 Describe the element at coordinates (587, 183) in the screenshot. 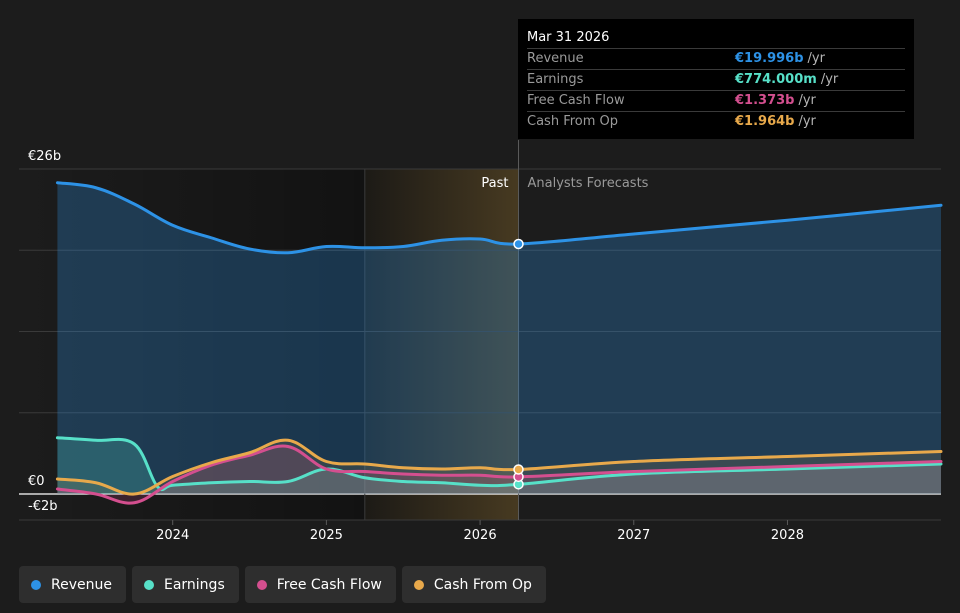

I see `forecast-label: Analysts Forecasts` at that location.